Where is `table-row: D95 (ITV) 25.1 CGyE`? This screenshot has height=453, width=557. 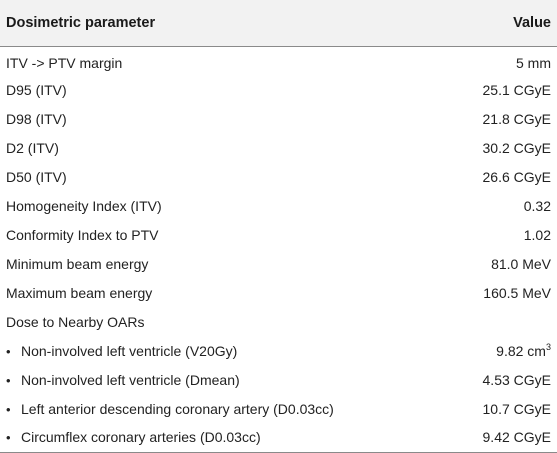 table-row: D95 (ITV) 25.1 CGyE is located at coordinates (278, 89).